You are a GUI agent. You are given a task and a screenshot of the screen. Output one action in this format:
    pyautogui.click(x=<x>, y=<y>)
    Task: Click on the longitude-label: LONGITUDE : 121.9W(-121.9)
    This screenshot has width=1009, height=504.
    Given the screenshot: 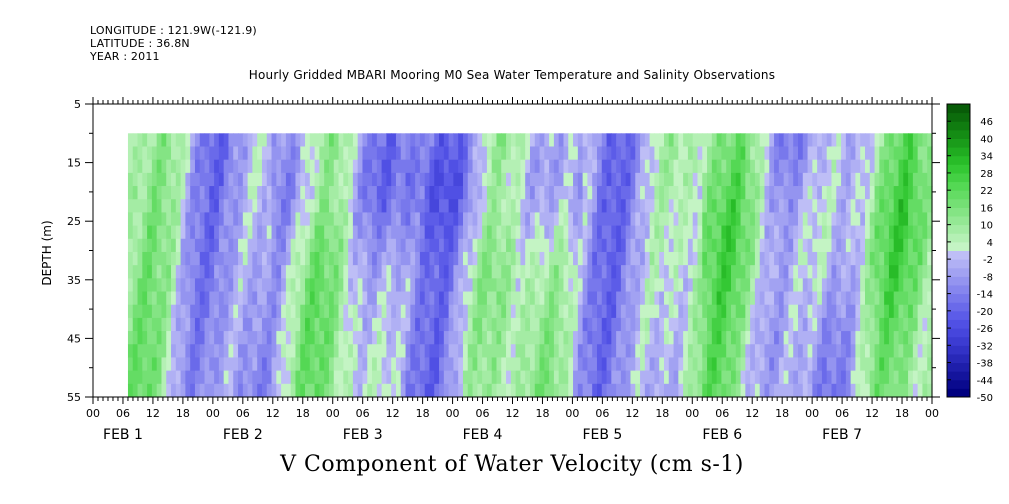 What is the action you would take?
    pyautogui.click(x=173, y=30)
    